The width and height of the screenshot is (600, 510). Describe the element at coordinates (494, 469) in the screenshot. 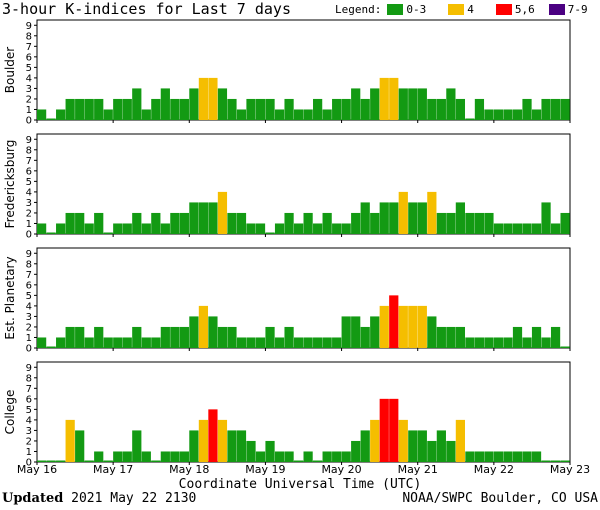

I see `x-tick-label: May 22` at that location.